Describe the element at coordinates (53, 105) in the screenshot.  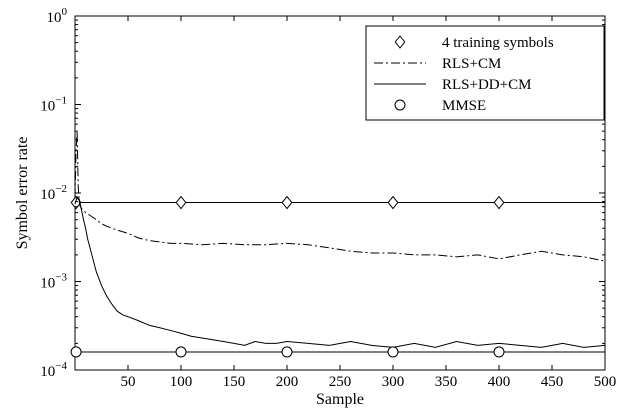
I see `y-tick-label: 10⁻¹` at that location.